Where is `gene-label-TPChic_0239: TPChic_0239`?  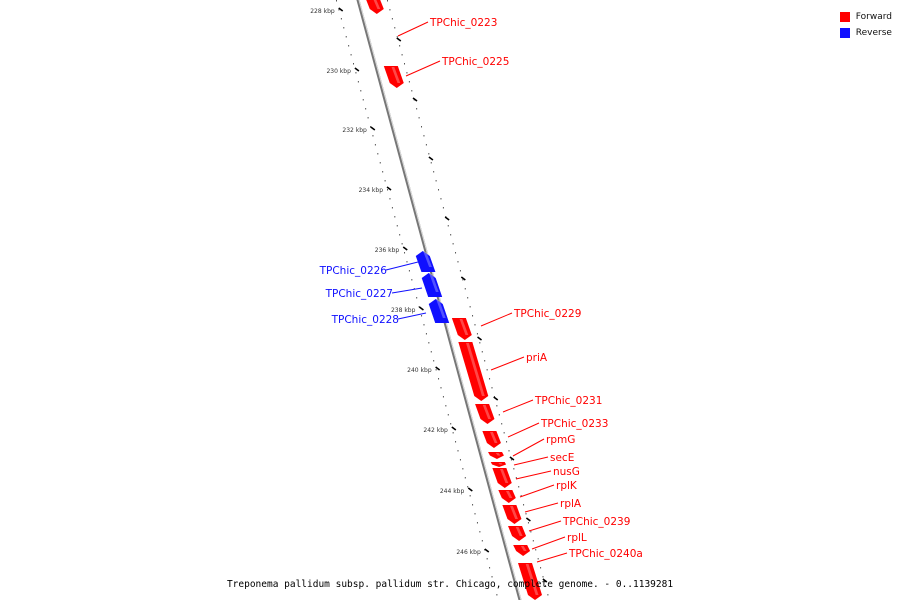 gene-label-TPChic_0239: TPChic_0239 is located at coordinates (596, 522).